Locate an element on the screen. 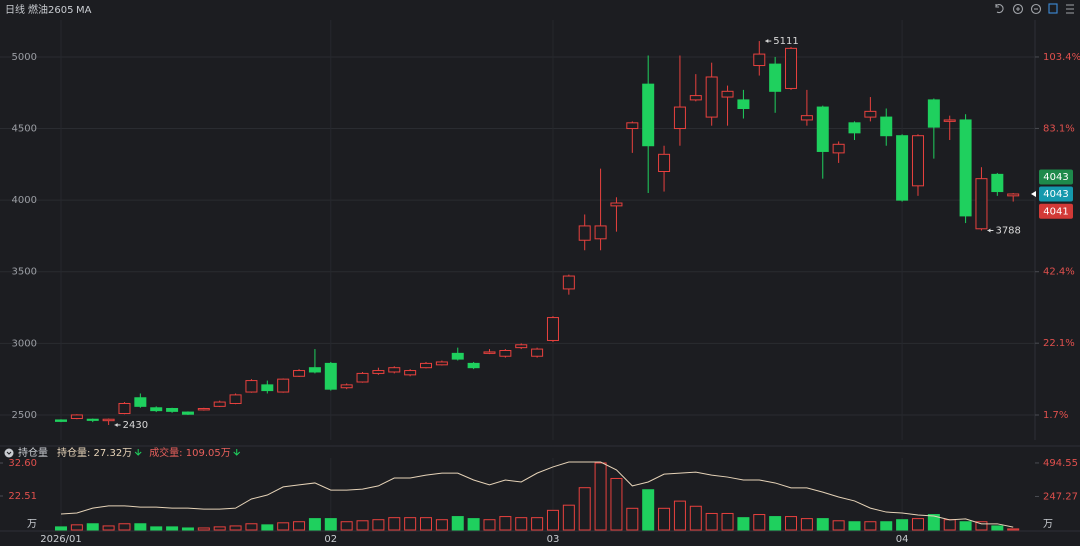  y-tick-label: 5000 is located at coordinates (24, 57).